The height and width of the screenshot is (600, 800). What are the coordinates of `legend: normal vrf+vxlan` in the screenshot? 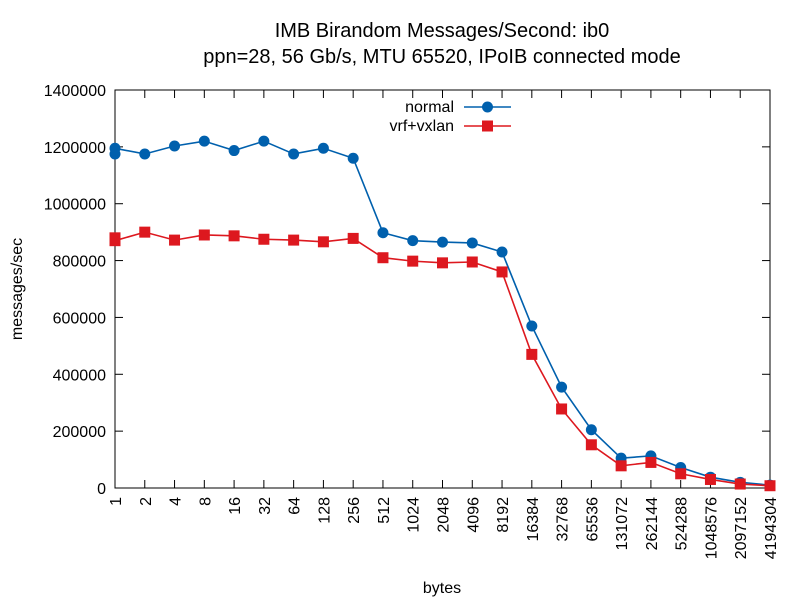 It's located at (450, 117).